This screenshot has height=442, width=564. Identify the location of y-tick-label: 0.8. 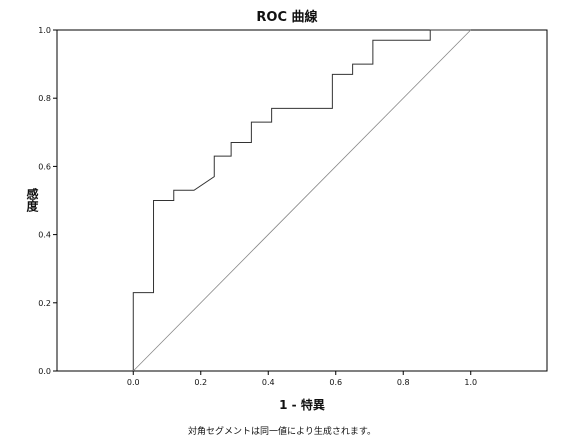
(44, 98).